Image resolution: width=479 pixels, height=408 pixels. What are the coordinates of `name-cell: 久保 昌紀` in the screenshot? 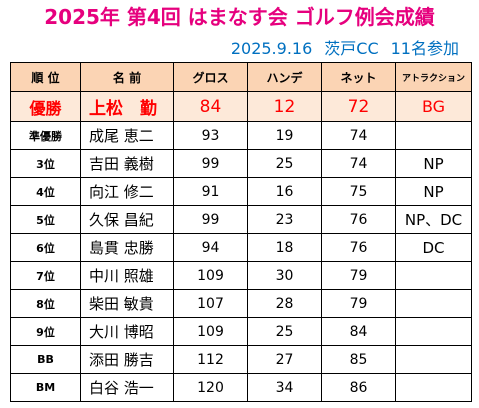 It's located at (127, 219).